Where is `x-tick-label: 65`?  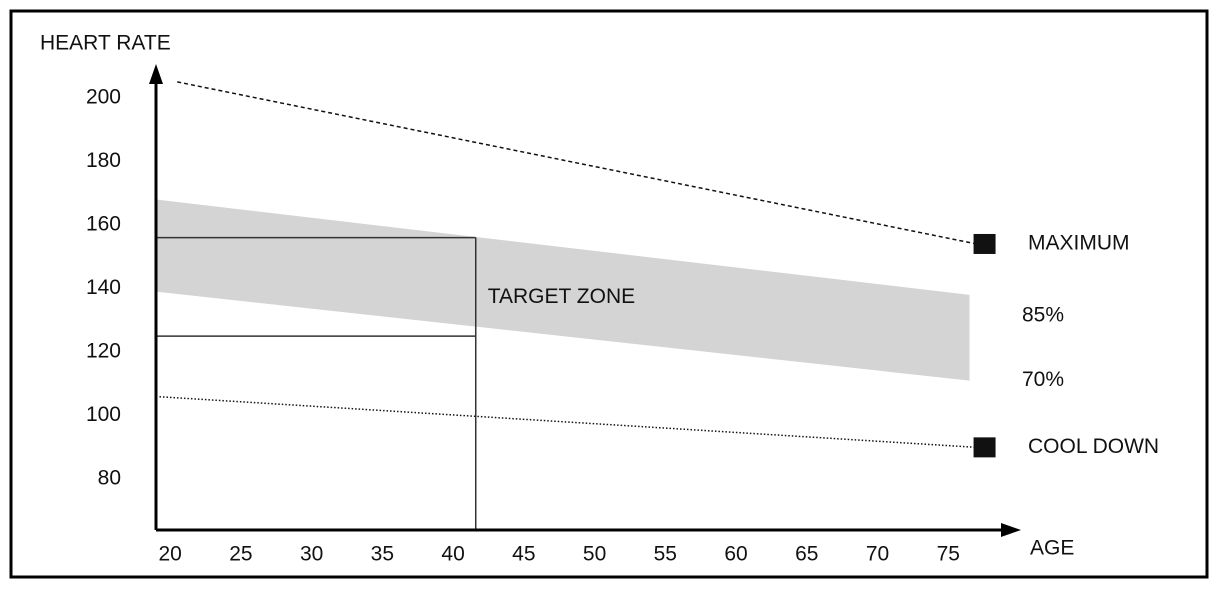 x-tick-label: 65 is located at coordinates (806, 554).